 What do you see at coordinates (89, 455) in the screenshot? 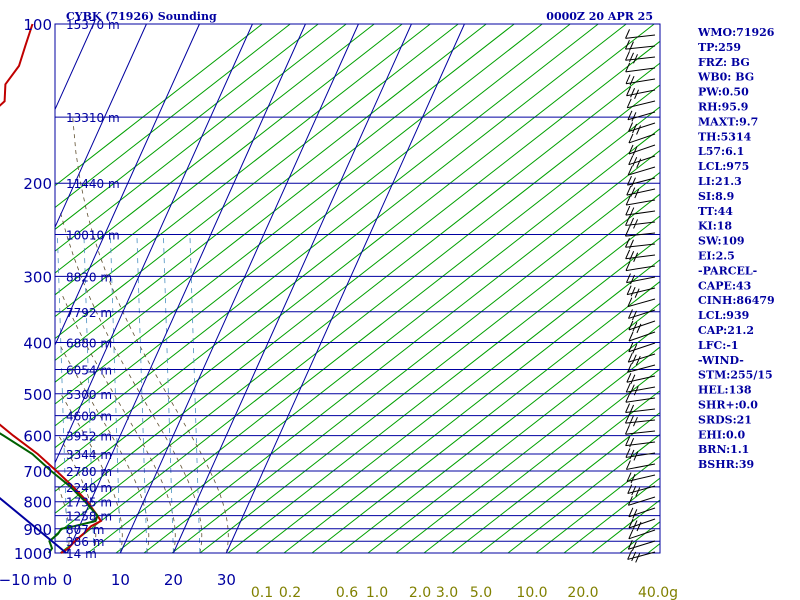
I see `height-label: 3344 m` at bounding box center [89, 455].